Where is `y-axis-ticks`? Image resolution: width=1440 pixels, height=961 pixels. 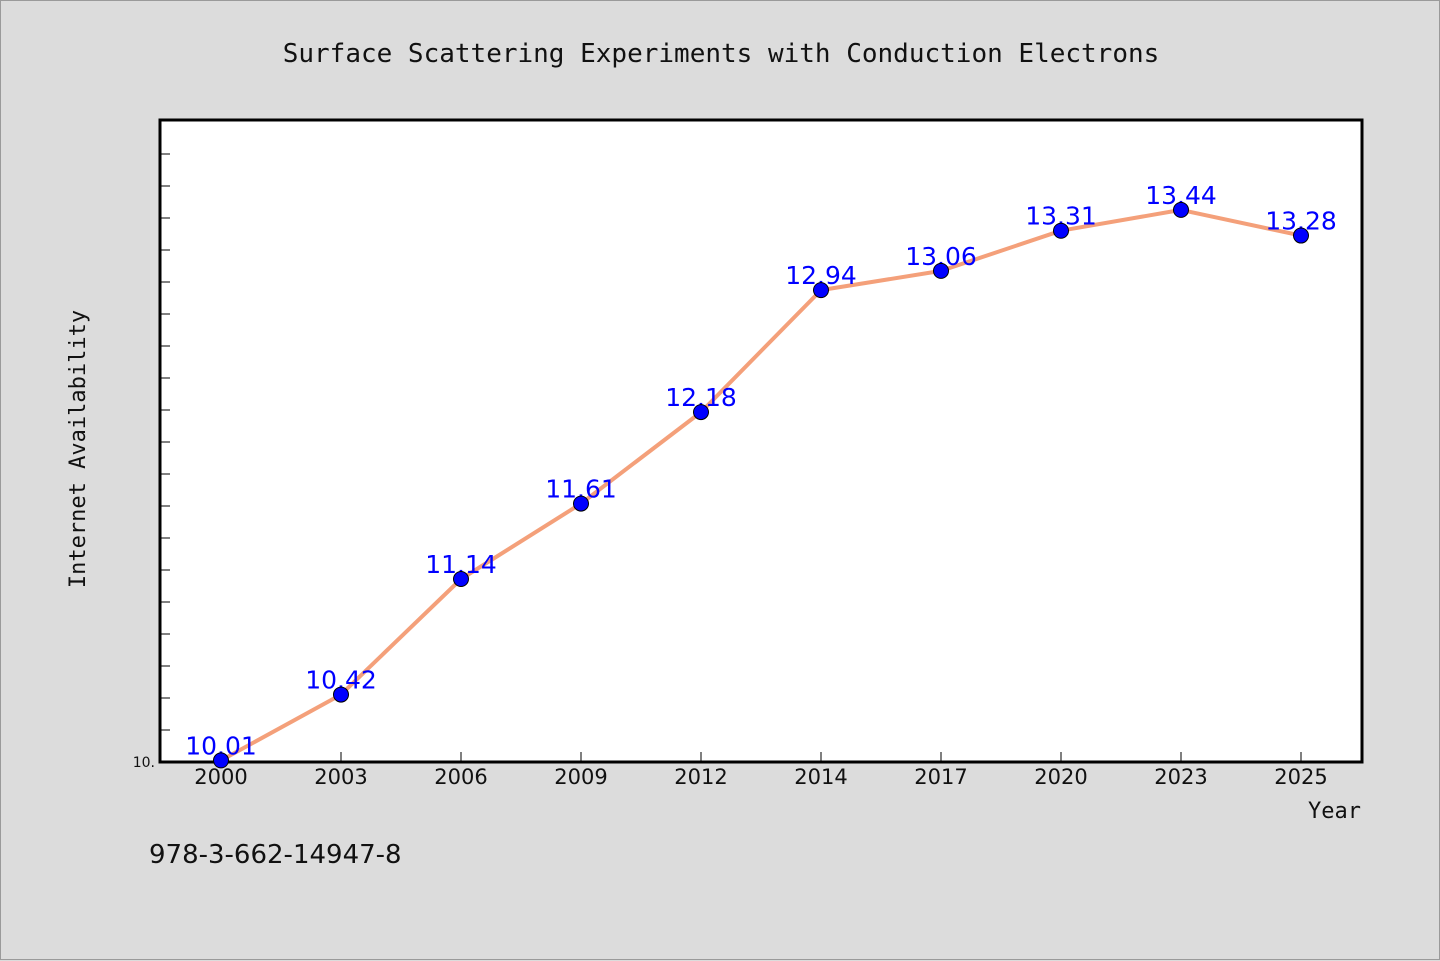
y-axis-ticks is located at coordinates (165, 442).